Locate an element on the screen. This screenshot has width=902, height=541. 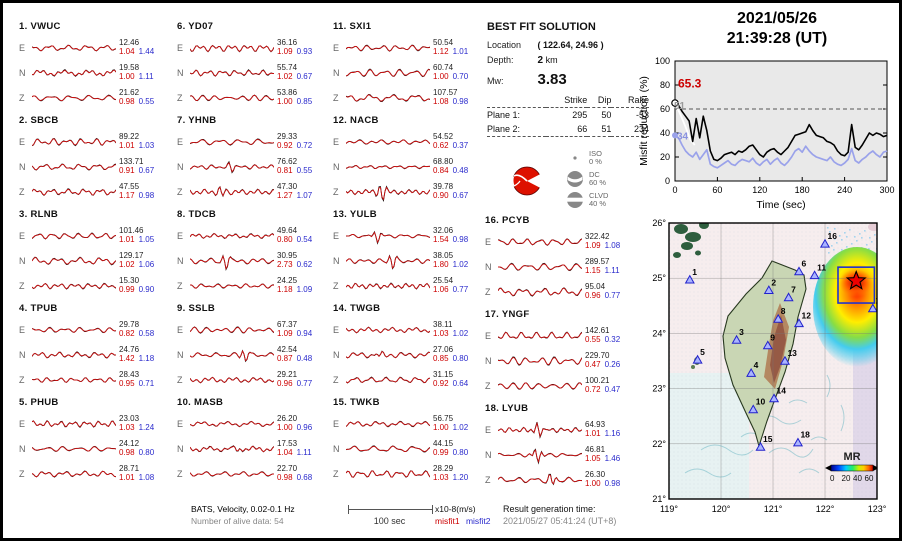
station-name: 4. TPUB is located at coordinates (38, 308).